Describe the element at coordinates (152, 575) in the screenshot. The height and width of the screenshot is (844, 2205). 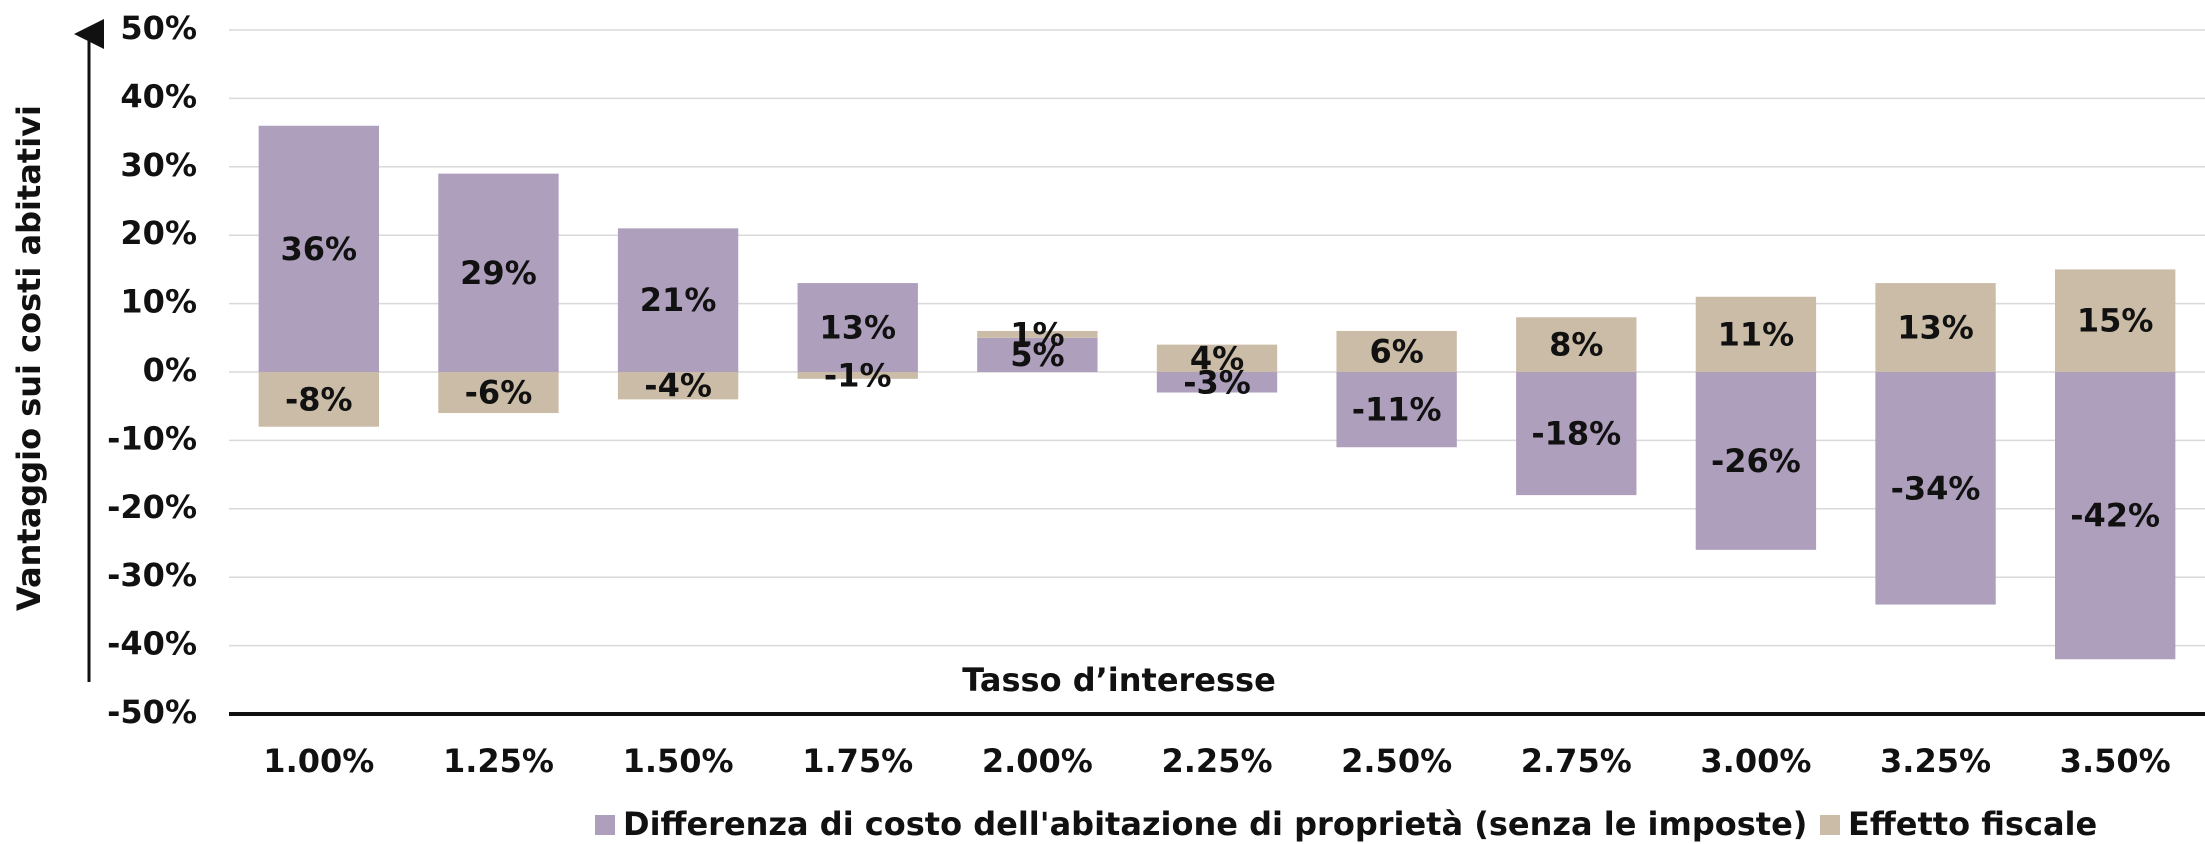
I see `y-tick-label: -30%` at that location.